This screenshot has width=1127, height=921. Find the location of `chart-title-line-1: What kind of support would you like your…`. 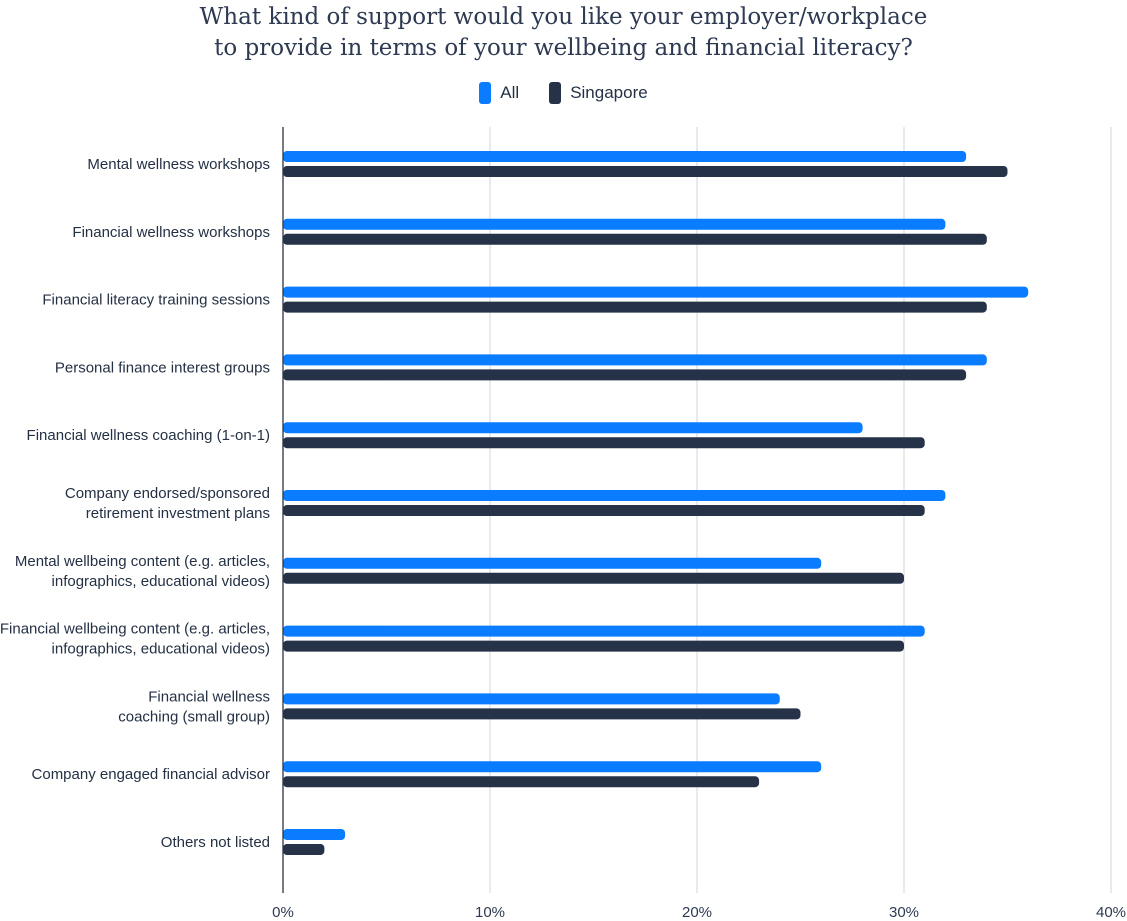

chart-title-line-1: What kind of support would you like your… is located at coordinates (563, 17).